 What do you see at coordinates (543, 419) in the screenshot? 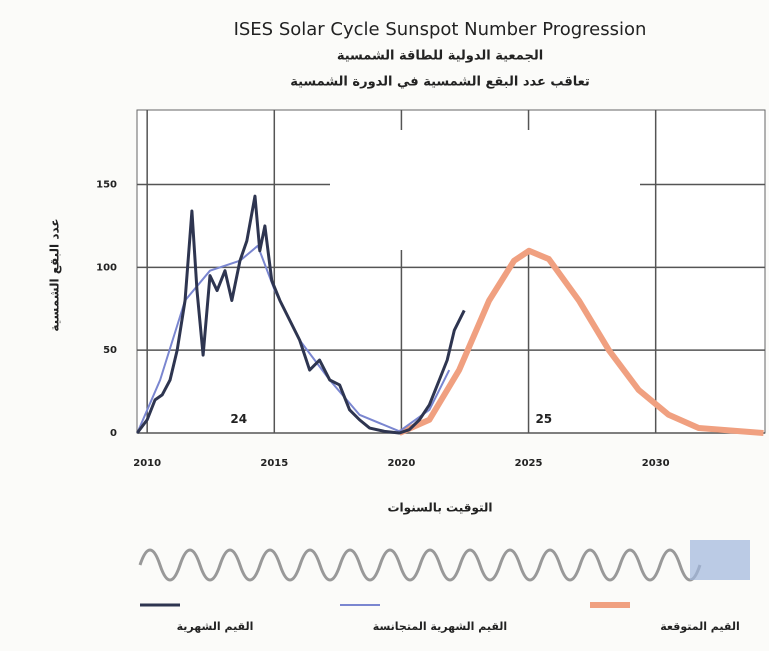
I see `annotation: 25` at bounding box center [543, 419].